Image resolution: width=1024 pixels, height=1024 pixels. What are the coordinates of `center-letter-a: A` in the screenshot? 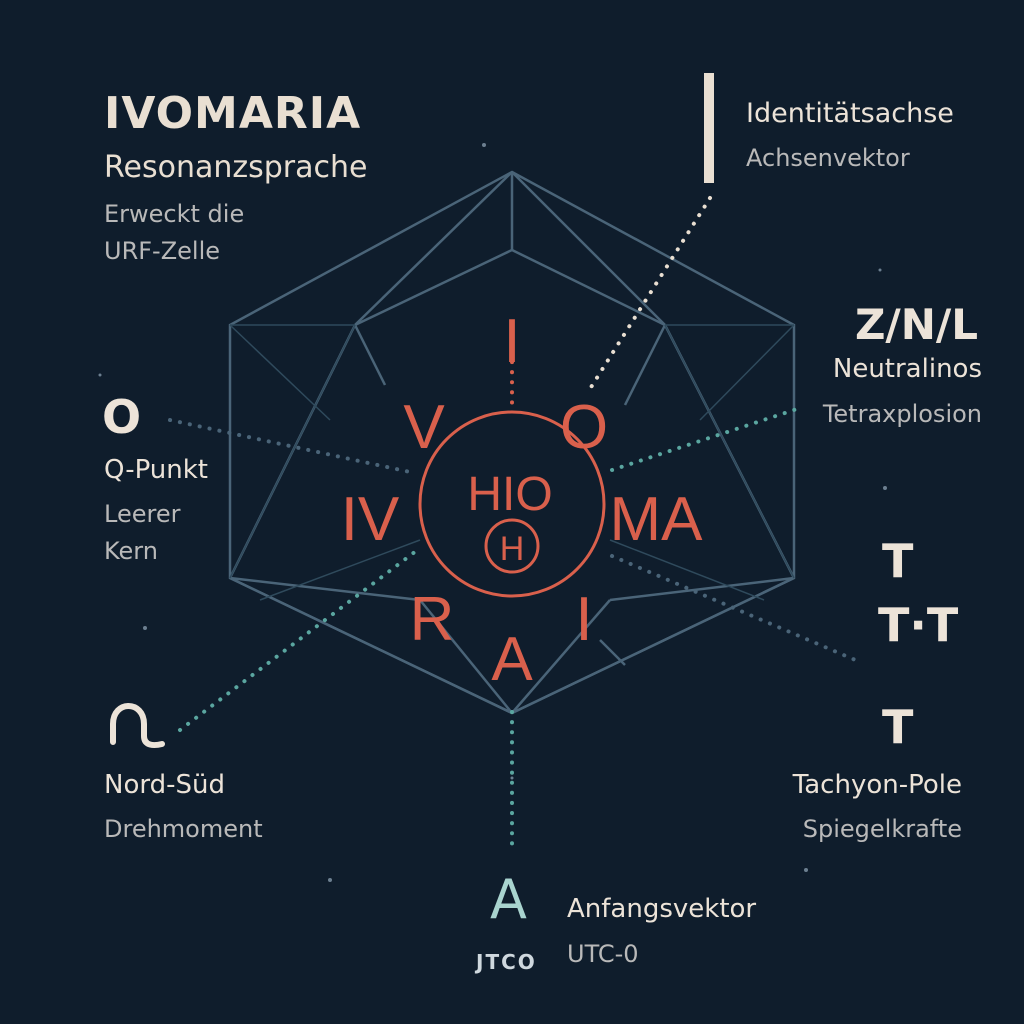 It's located at (512, 659).